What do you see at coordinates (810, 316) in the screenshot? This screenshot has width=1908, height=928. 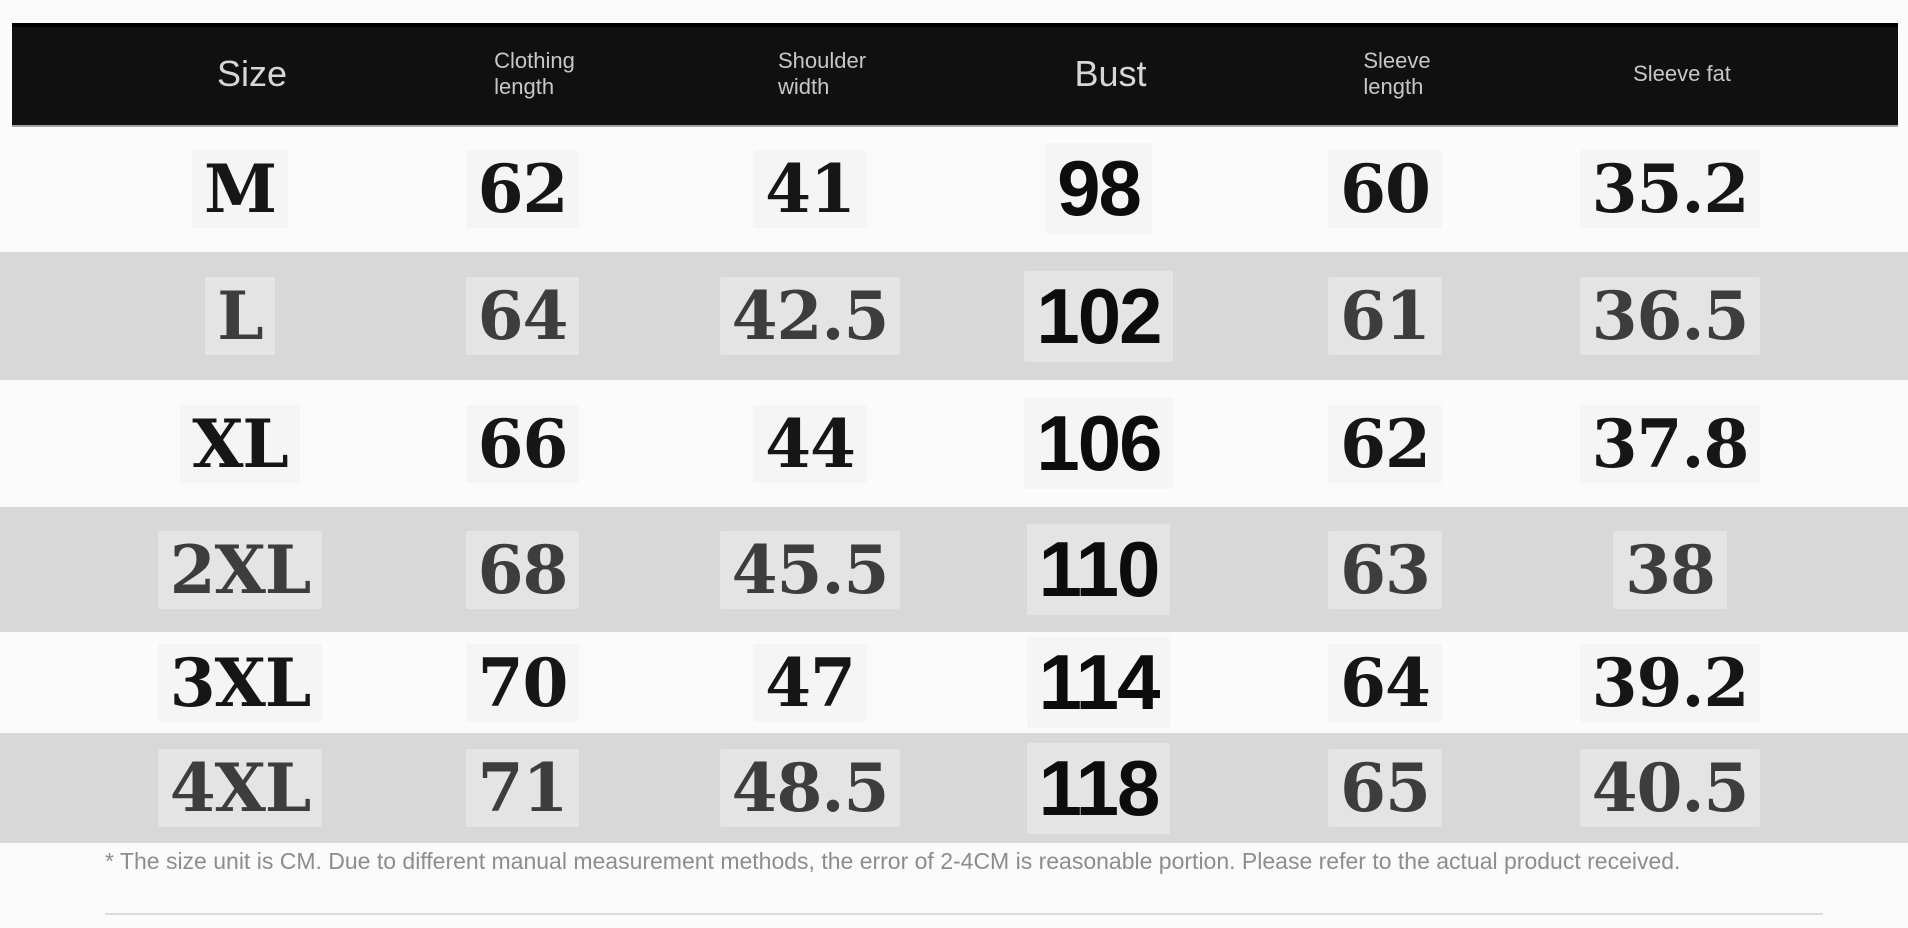 I see `shoulder-width-value: 42.5` at bounding box center [810, 316].